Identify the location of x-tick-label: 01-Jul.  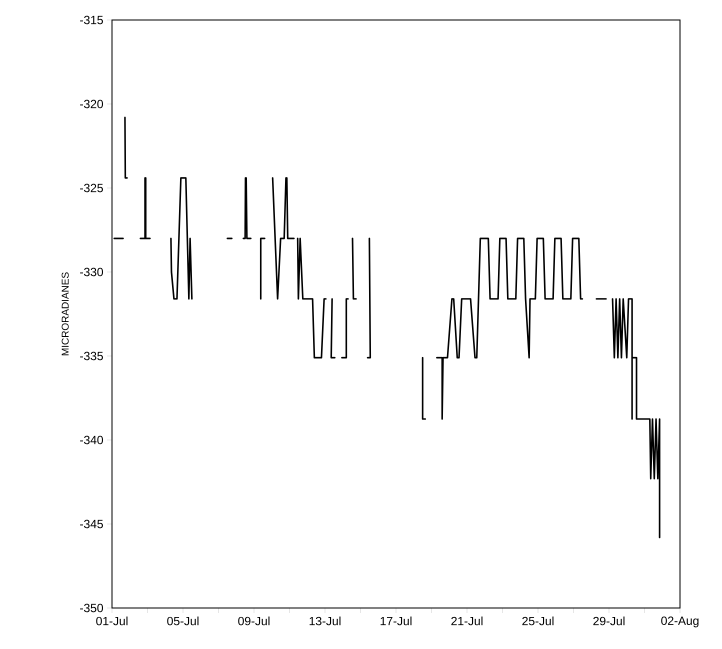
(112, 621).